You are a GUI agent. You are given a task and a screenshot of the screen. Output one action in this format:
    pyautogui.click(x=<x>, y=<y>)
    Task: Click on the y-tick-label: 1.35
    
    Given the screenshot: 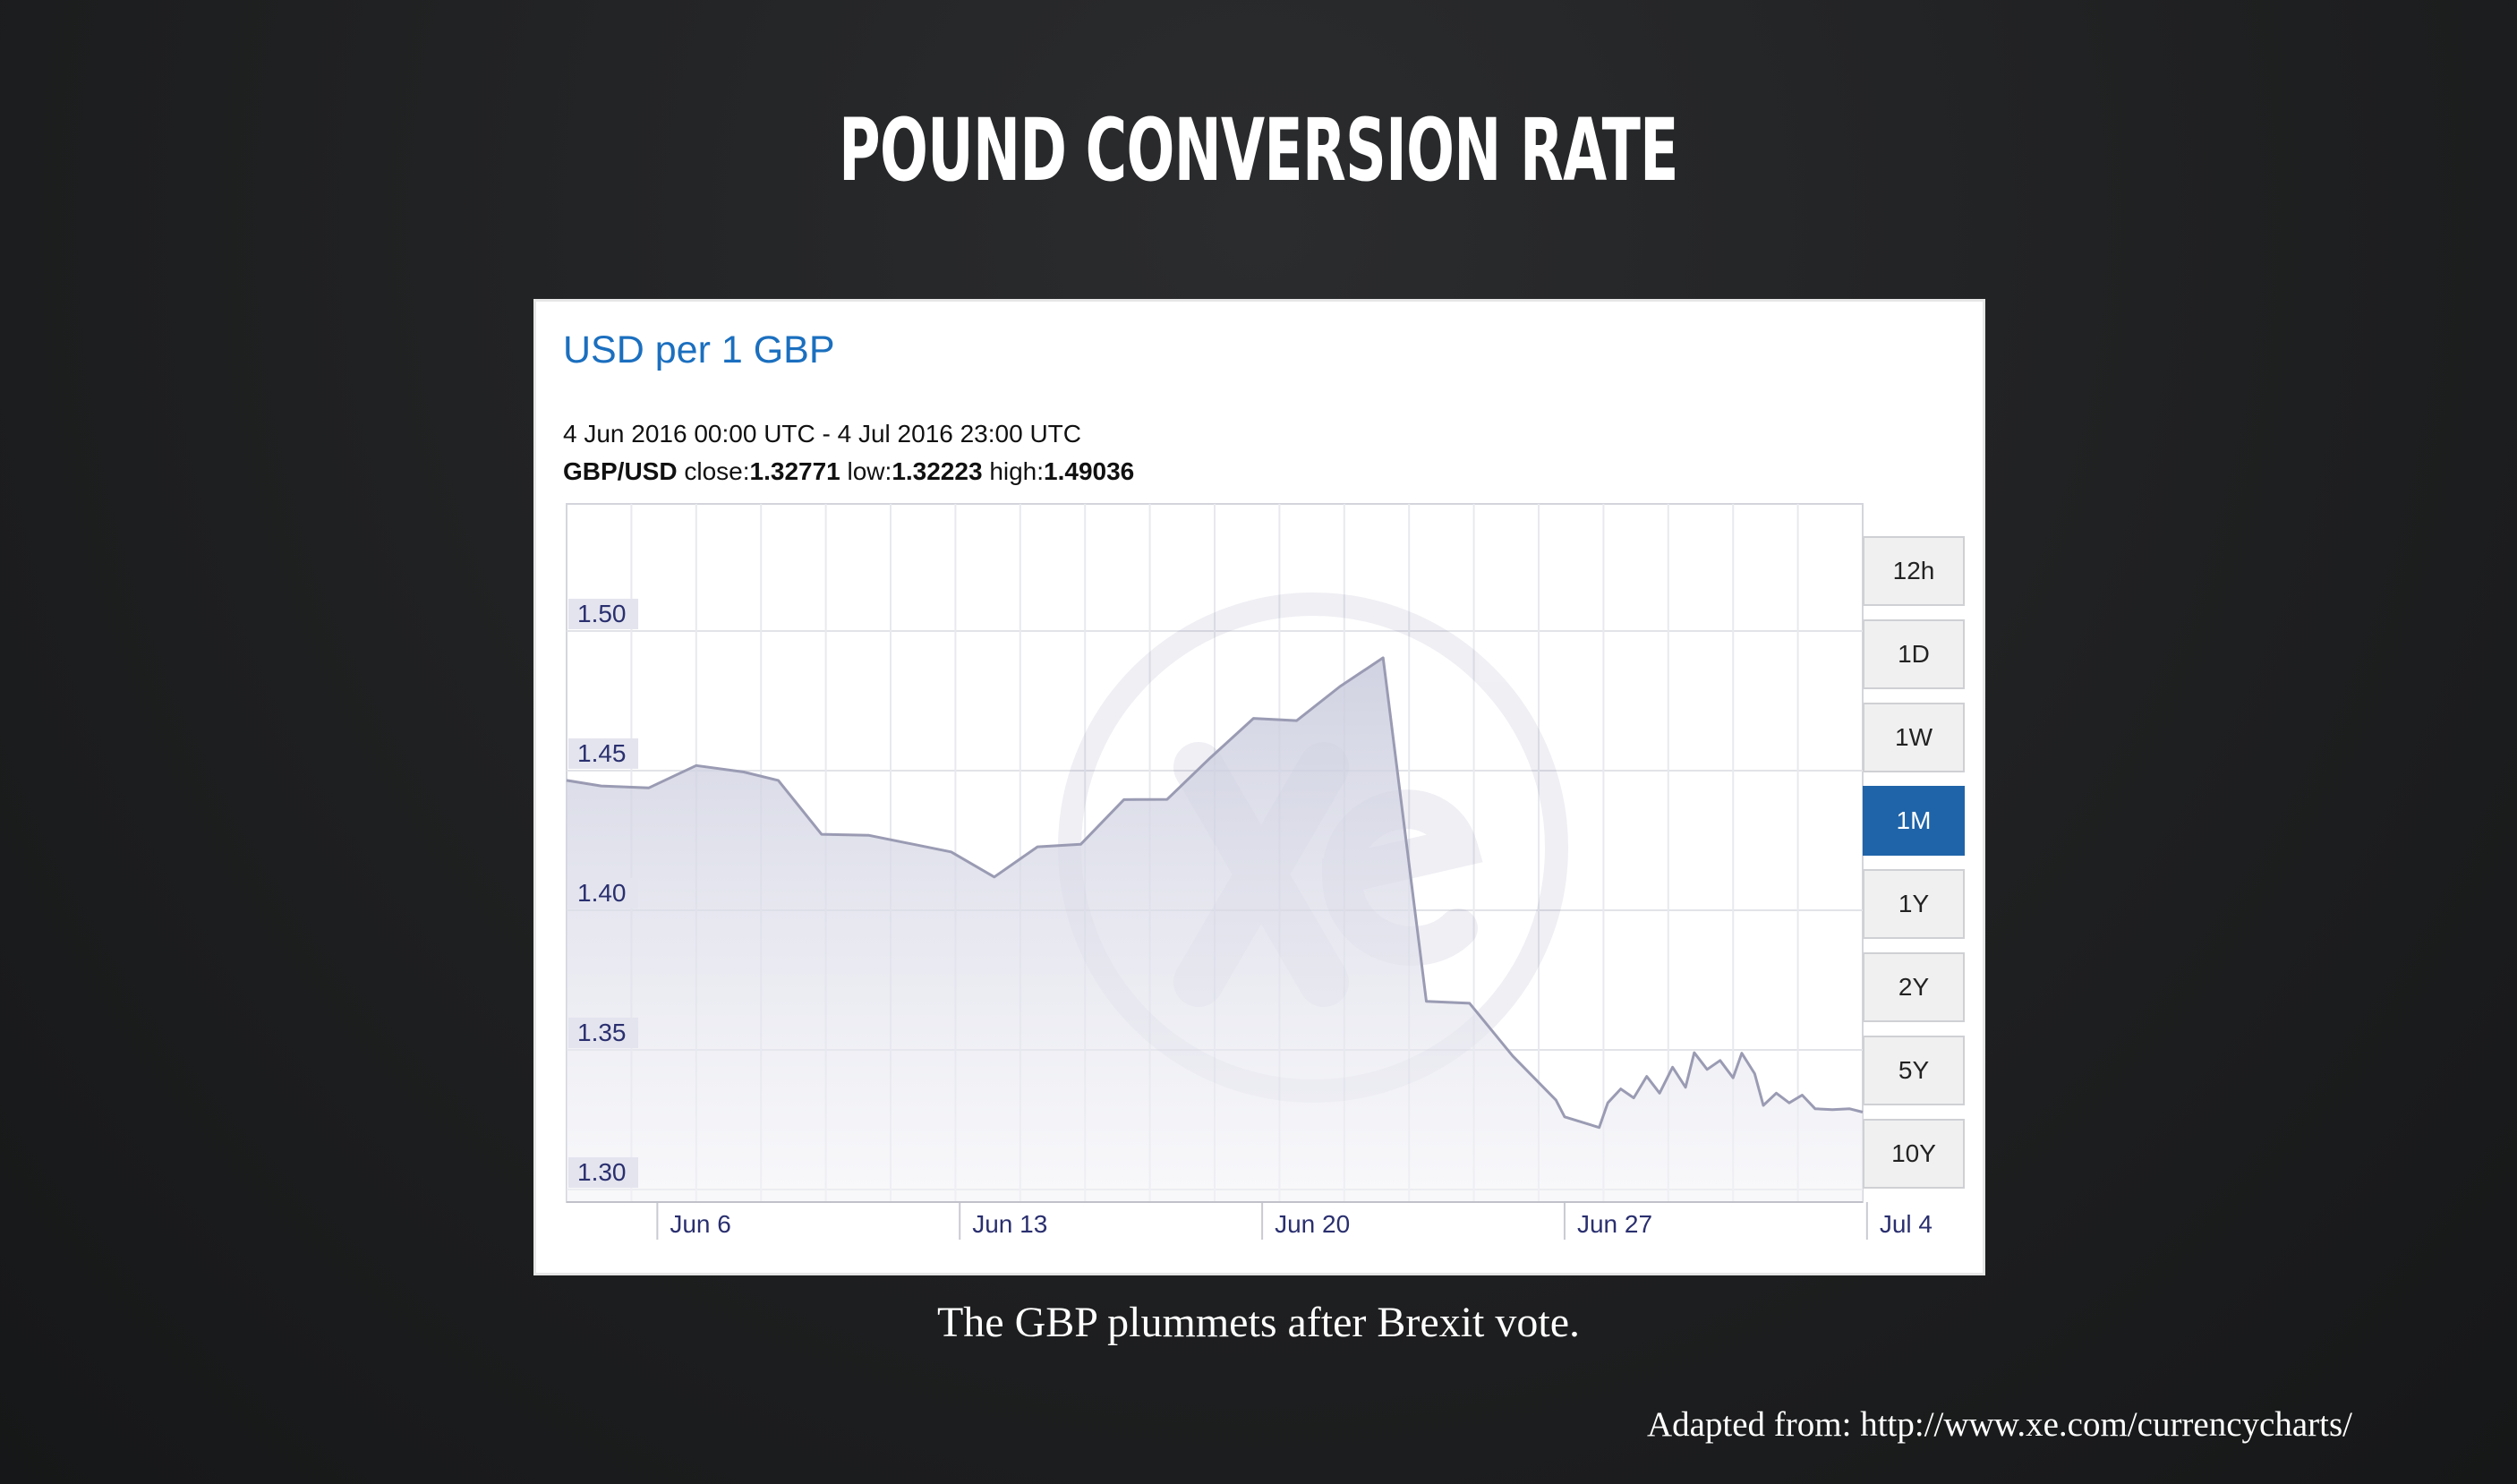 What is the action you would take?
    pyautogui.click(x=602, y=1032)
    